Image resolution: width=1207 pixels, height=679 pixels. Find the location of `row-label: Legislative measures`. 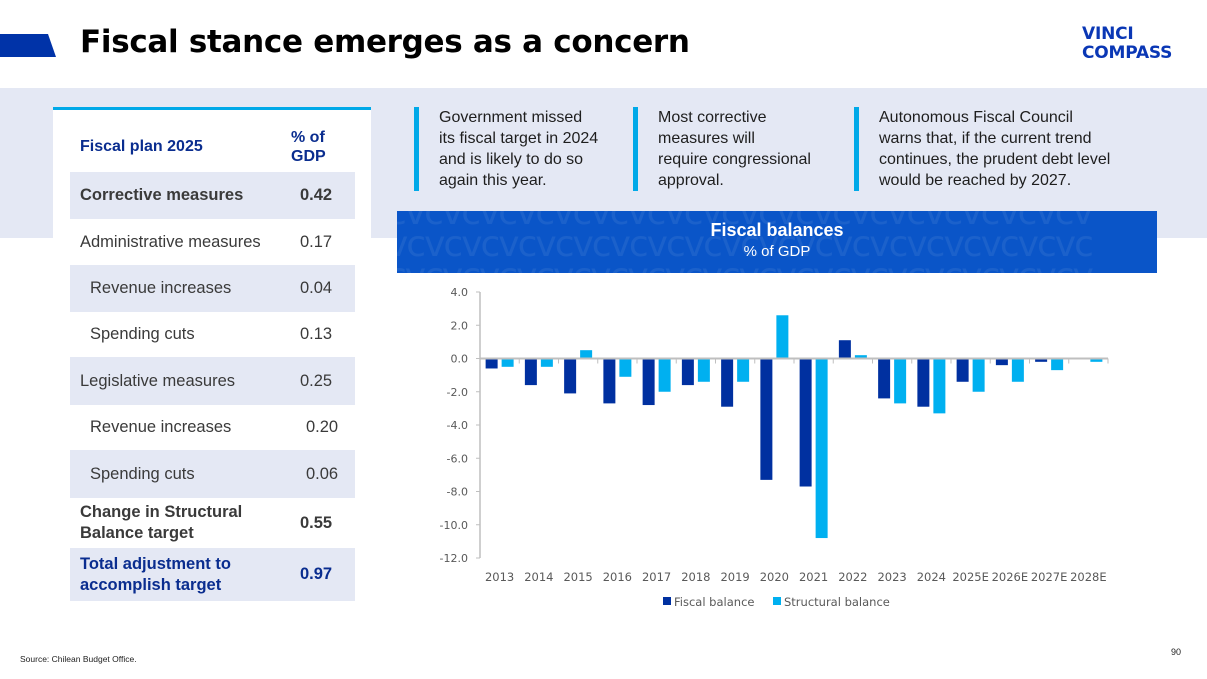

row-label: Legislative measures is located at coordinates (157, 380).